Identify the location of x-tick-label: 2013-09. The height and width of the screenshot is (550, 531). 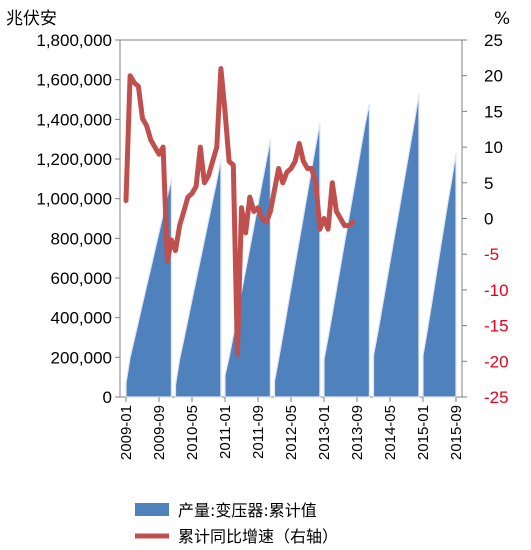
(357, 432).